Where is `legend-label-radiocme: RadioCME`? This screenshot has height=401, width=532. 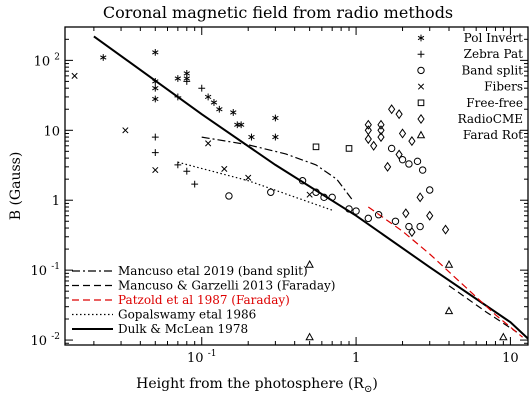 legend-label-radiocme: RadioCME is located at coordinates (490, 119).